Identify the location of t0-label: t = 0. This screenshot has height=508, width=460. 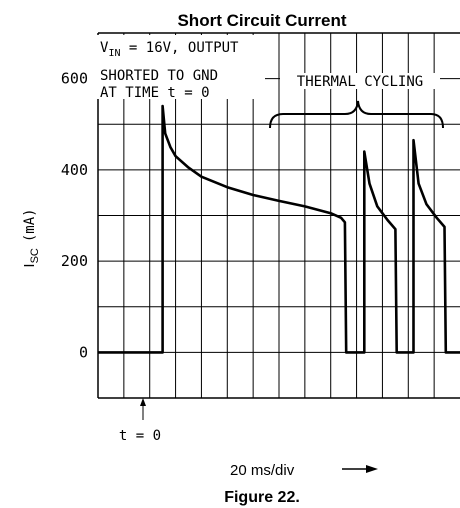
(140, 436).